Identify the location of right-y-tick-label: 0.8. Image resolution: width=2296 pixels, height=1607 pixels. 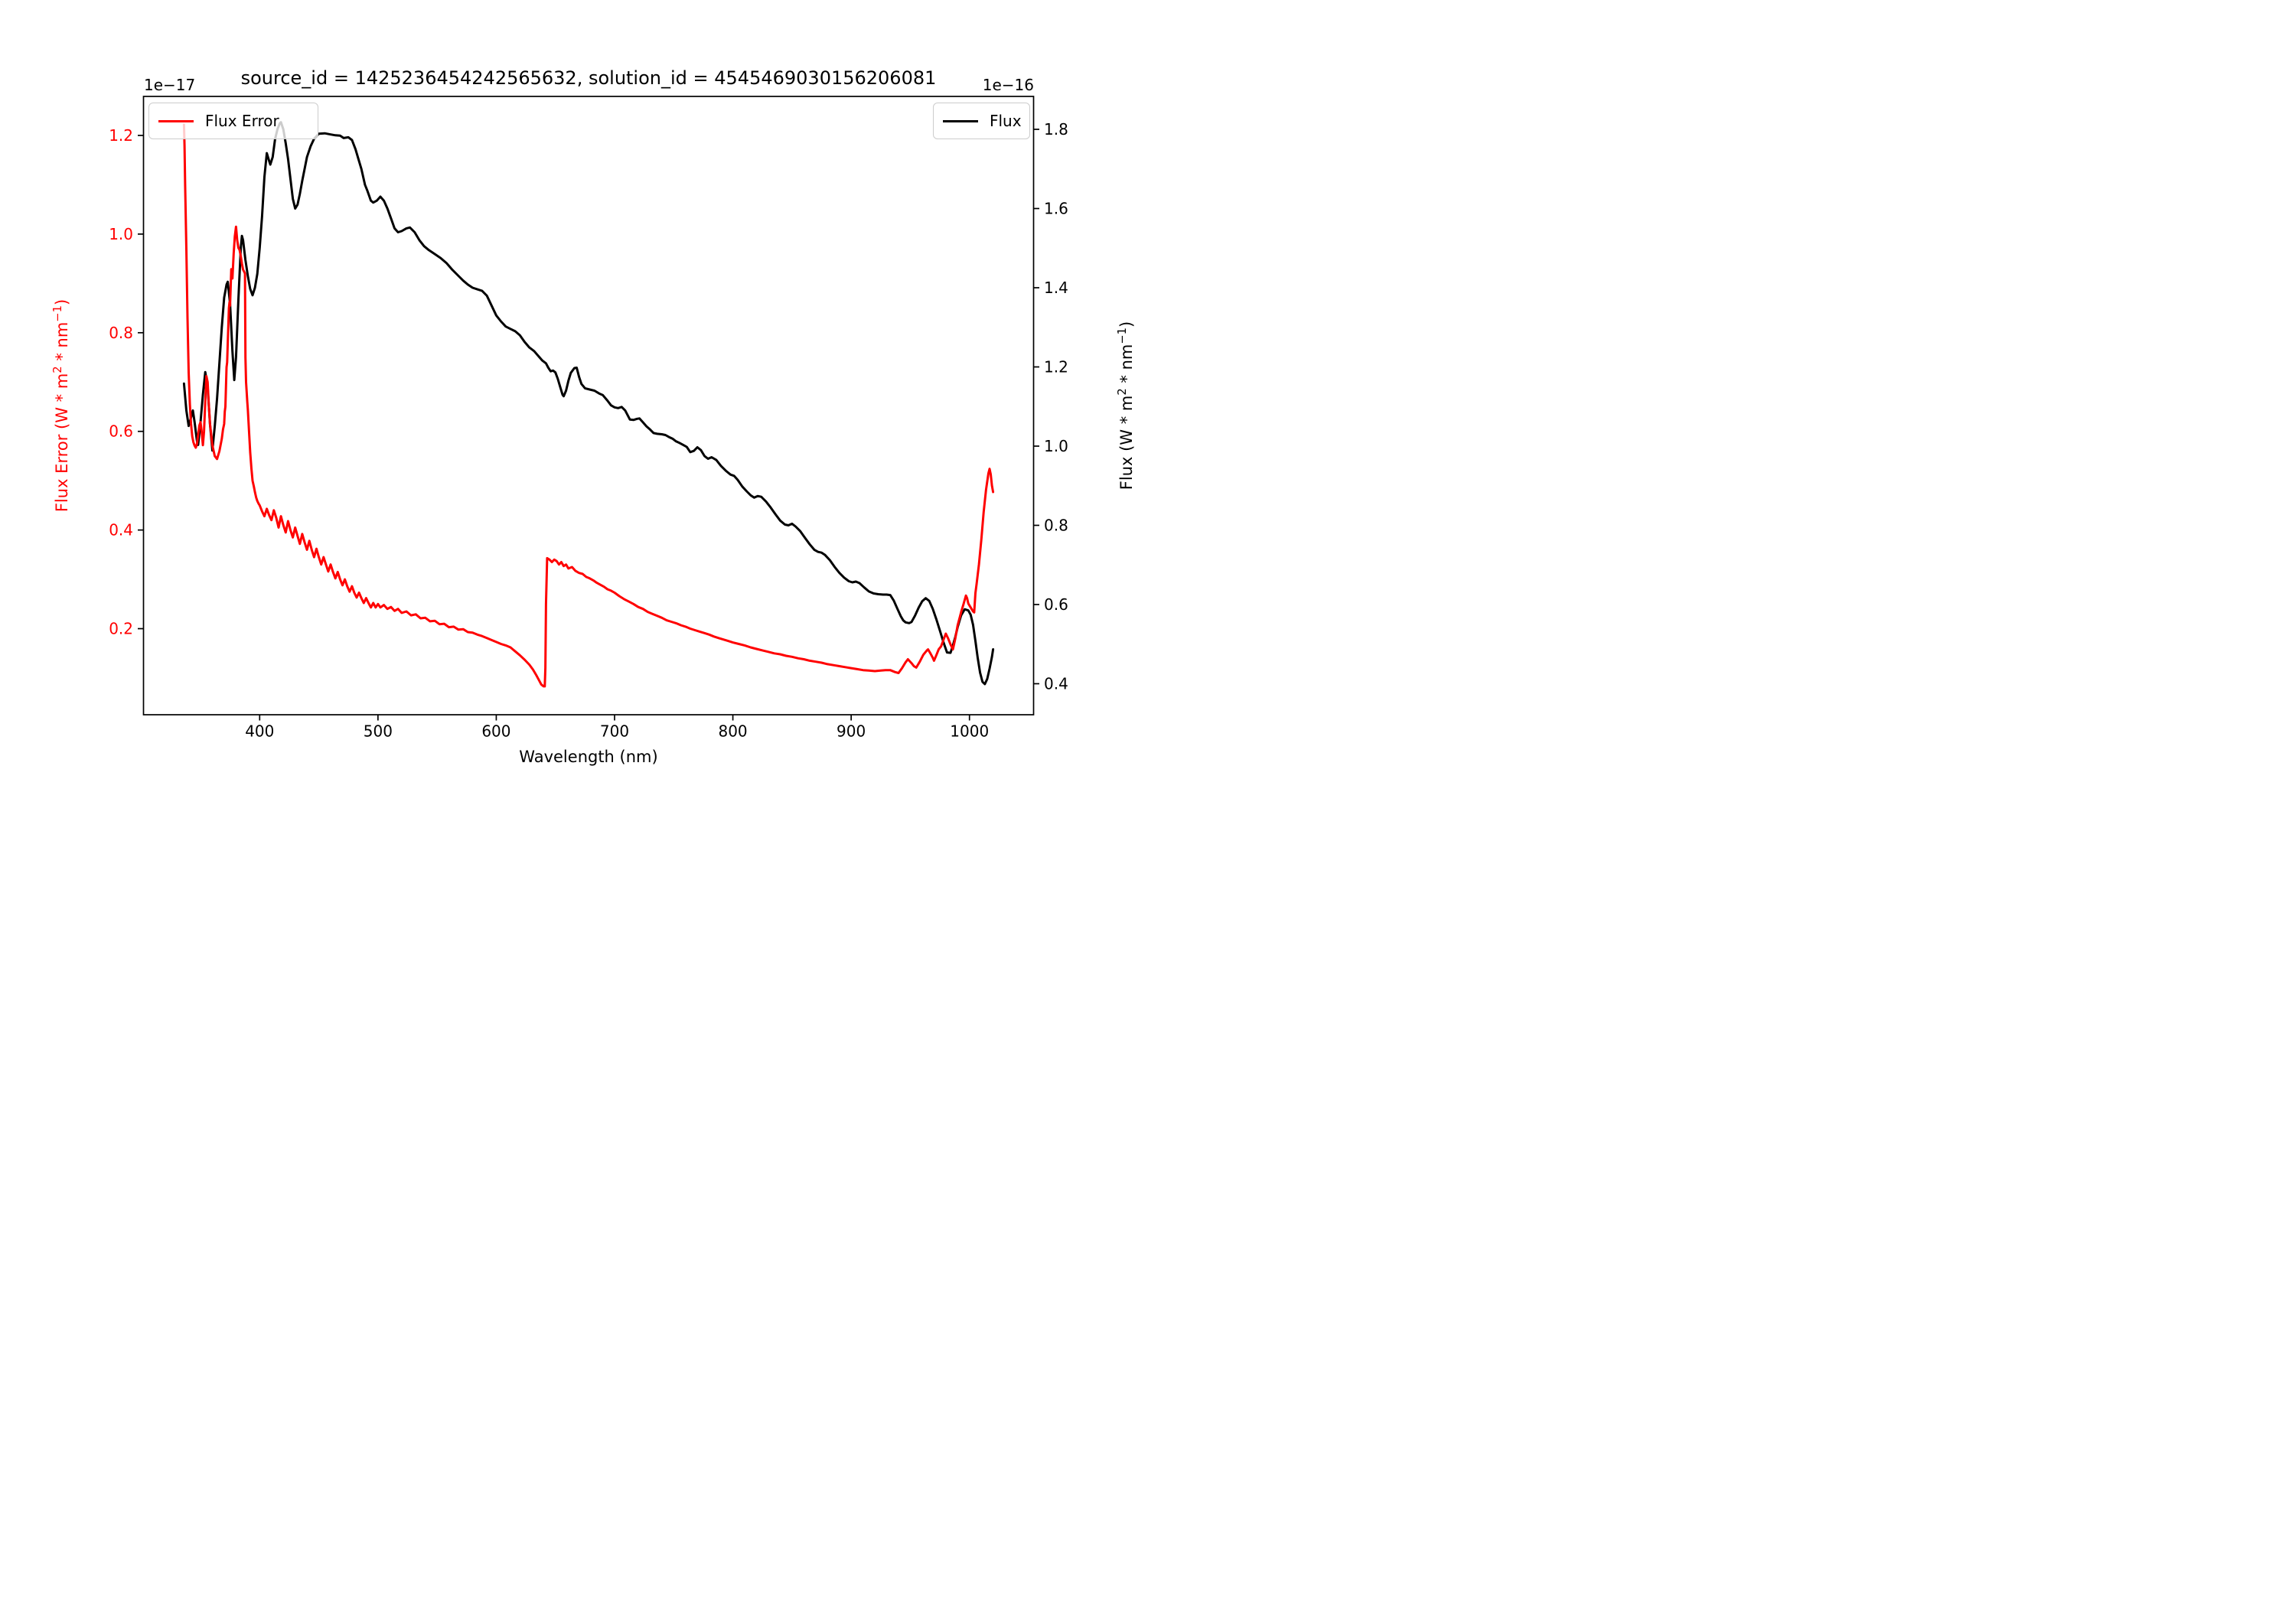
(1056, 525).